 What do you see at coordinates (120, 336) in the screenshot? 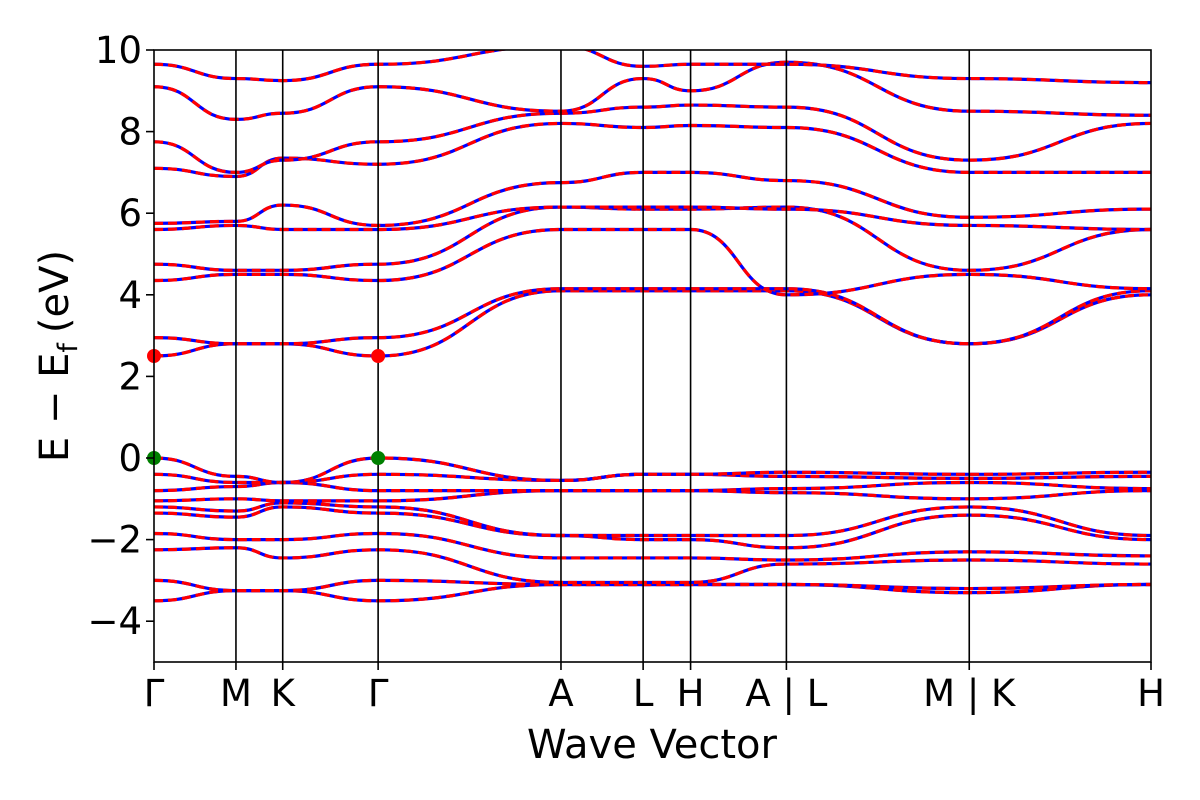
I see `y-axis: −4 −2 0 2 4 6 8 10` at bounding box center [120, 336].